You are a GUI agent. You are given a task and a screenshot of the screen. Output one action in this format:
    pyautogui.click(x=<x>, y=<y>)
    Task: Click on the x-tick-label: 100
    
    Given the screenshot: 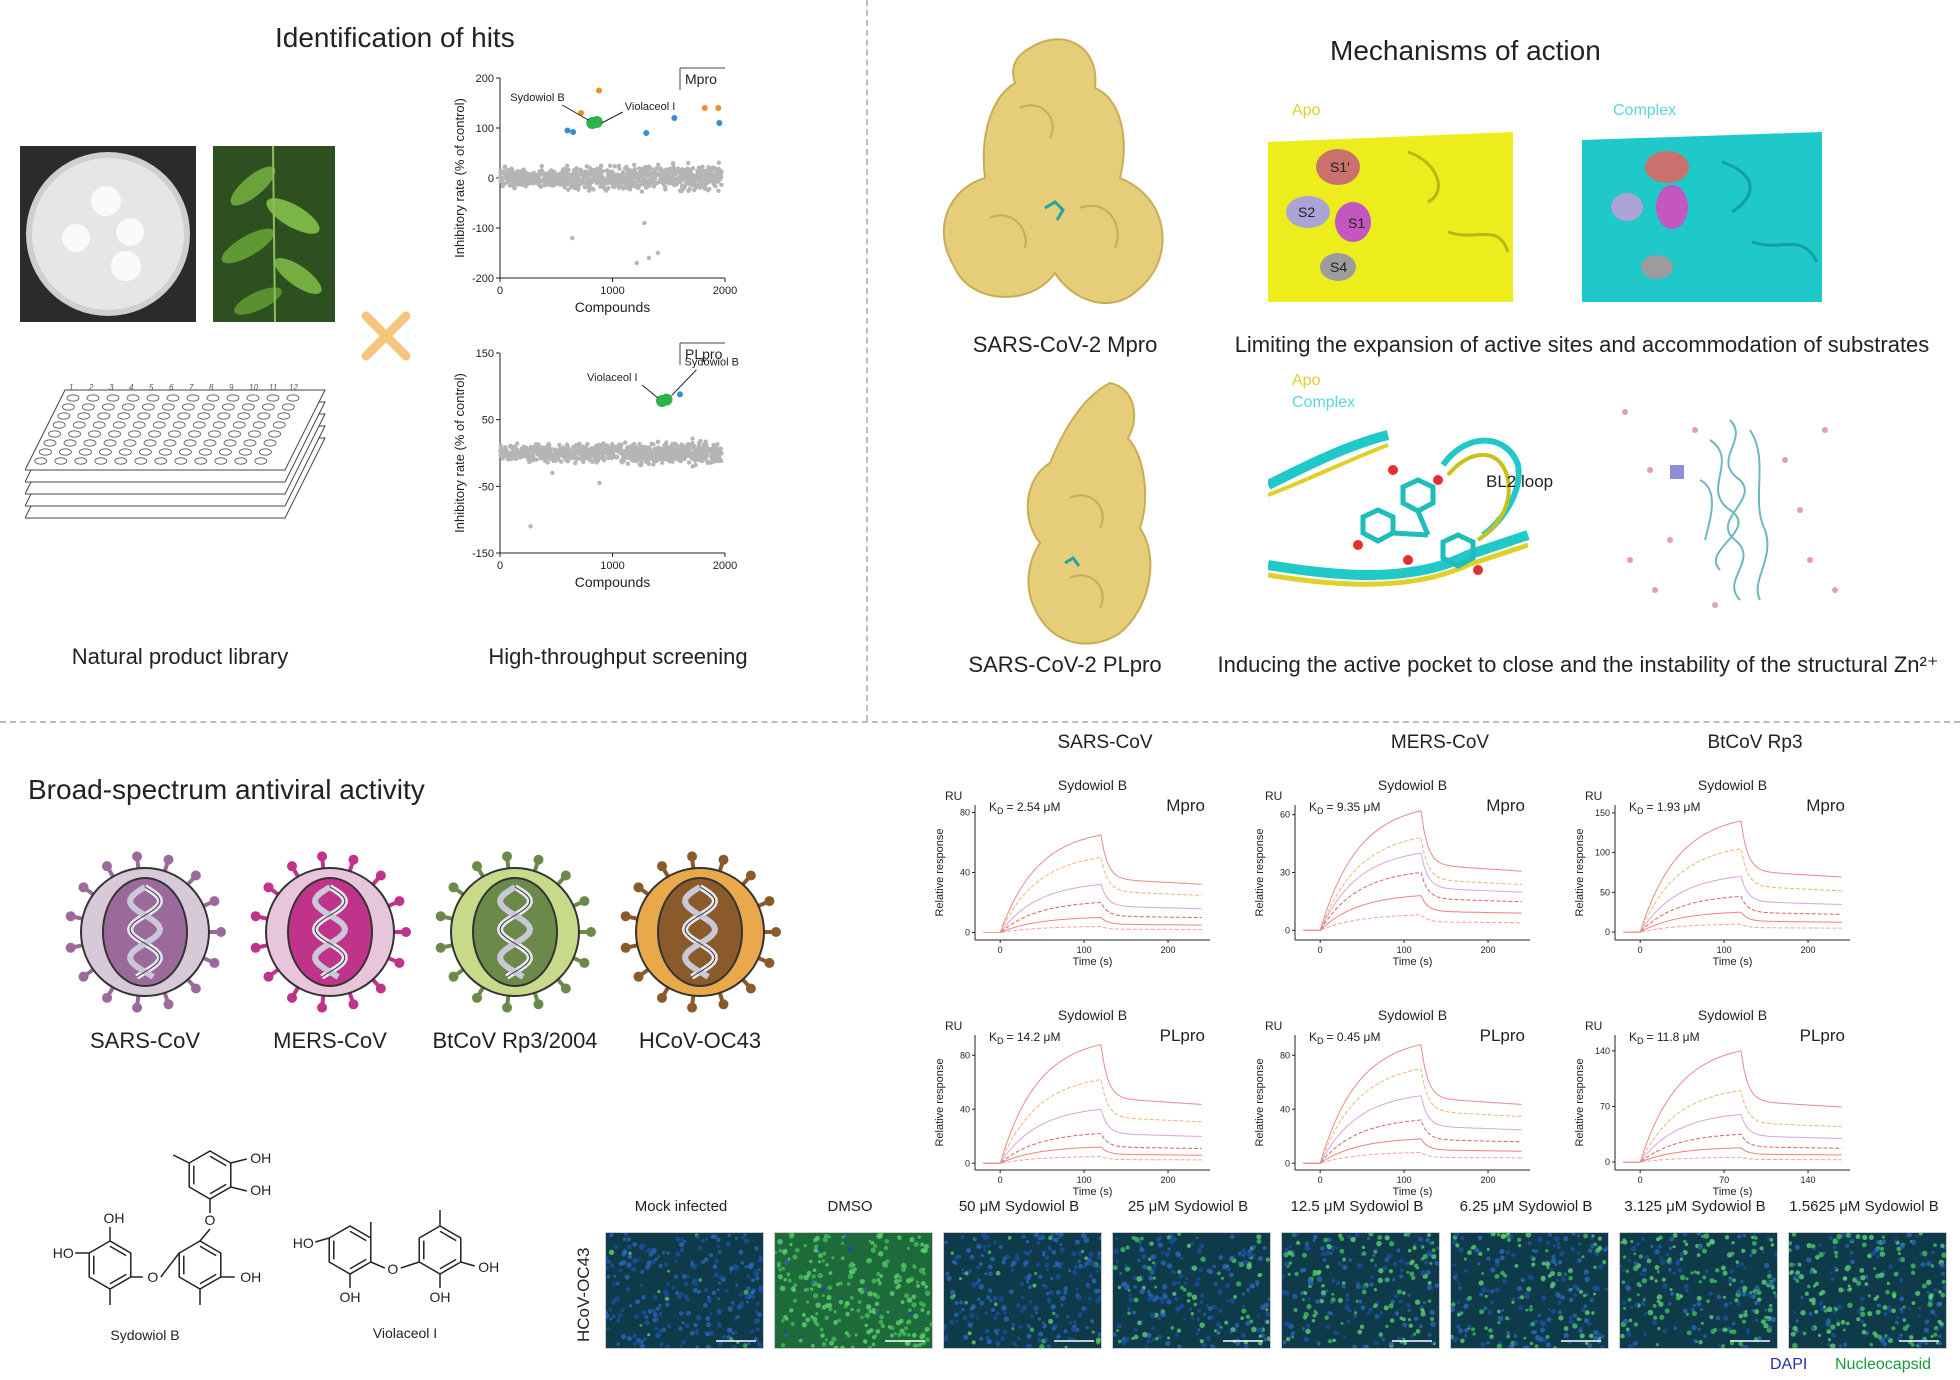 What is the action you would take?
    pyautogui.click(x=1724, y=950)
    